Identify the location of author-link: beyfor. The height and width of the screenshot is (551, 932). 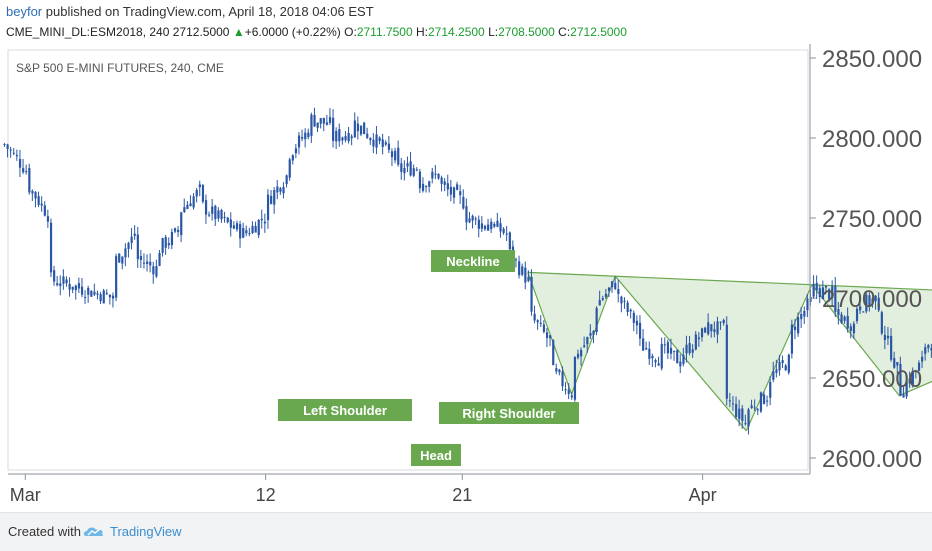
(24, 11).